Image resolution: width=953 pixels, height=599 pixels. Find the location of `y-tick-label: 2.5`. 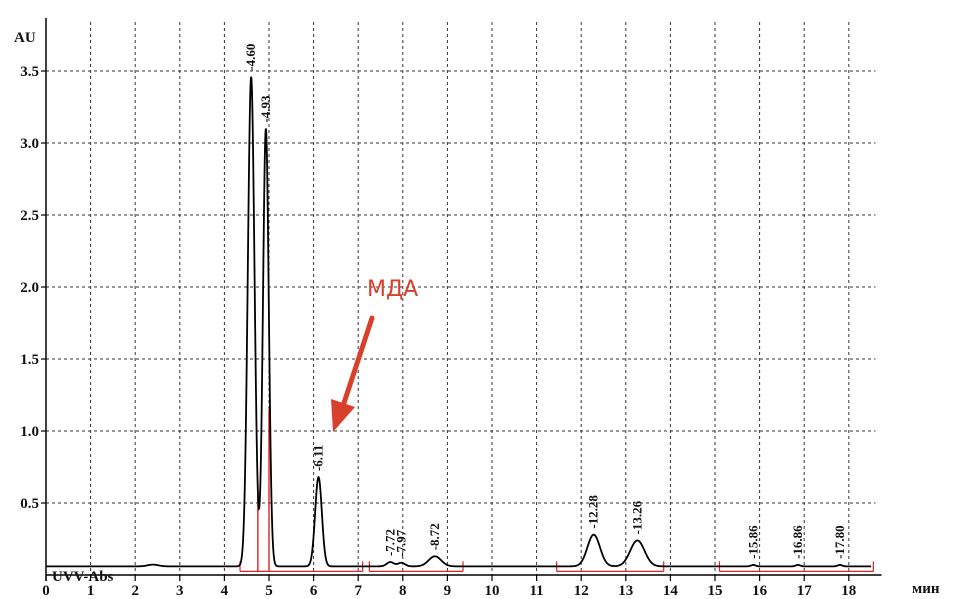

y-tick-label: 2.5 is located at coordinates (29, 216).